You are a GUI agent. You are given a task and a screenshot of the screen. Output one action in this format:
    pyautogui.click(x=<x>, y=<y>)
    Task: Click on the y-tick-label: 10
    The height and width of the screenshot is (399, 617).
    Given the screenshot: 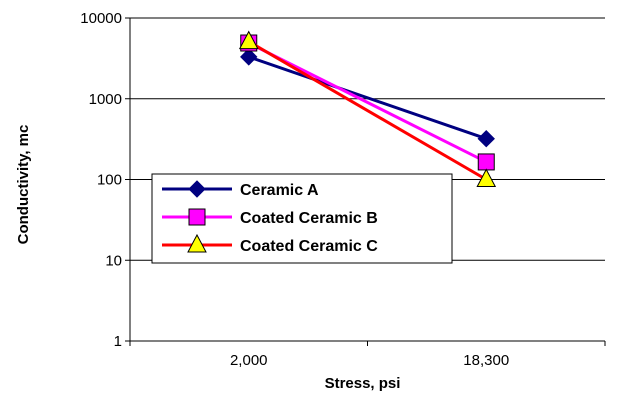 What is the action you would take?
    pyautogui.click(x=113, y=260)
    